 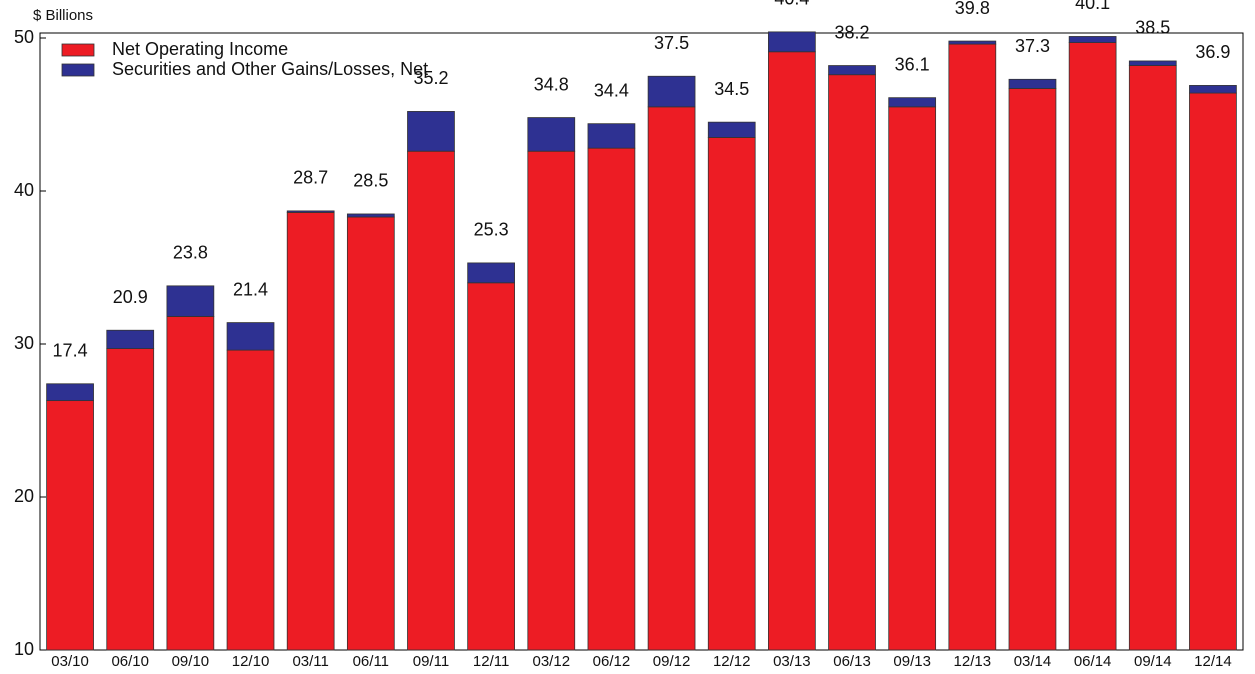 I want to click on total-label: 40.1, so click(x=1092, y=6).